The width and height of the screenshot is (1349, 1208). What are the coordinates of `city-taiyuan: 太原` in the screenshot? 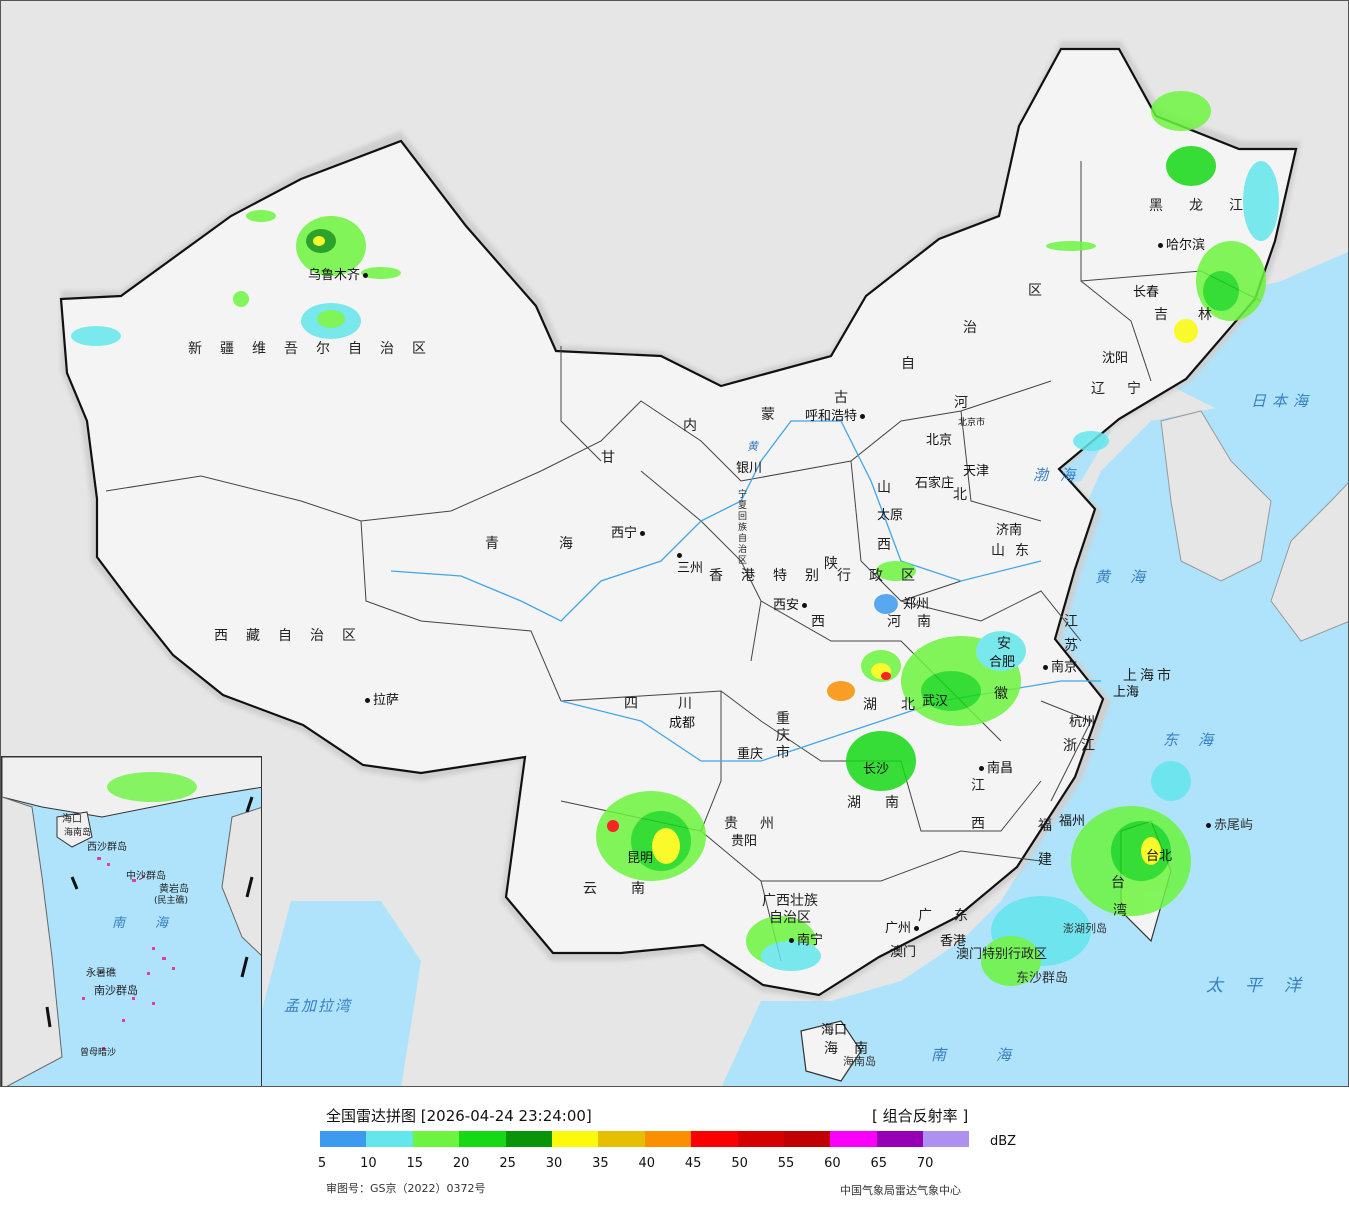 It's located at (890, 515).